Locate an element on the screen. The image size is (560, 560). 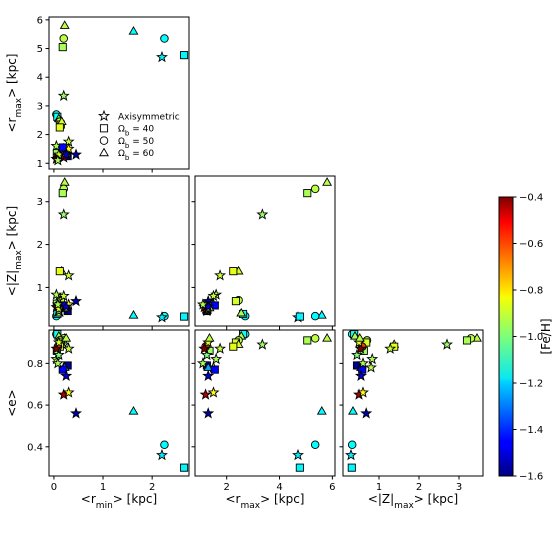
y-tick-label: 5 is located at coordinates (40, 49).